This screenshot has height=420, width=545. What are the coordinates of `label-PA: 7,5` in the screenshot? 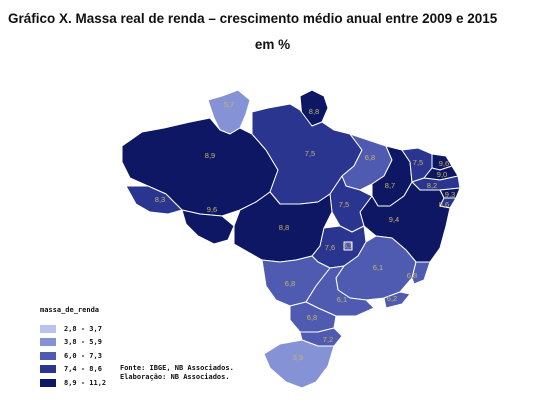 It's located at (310, 153).